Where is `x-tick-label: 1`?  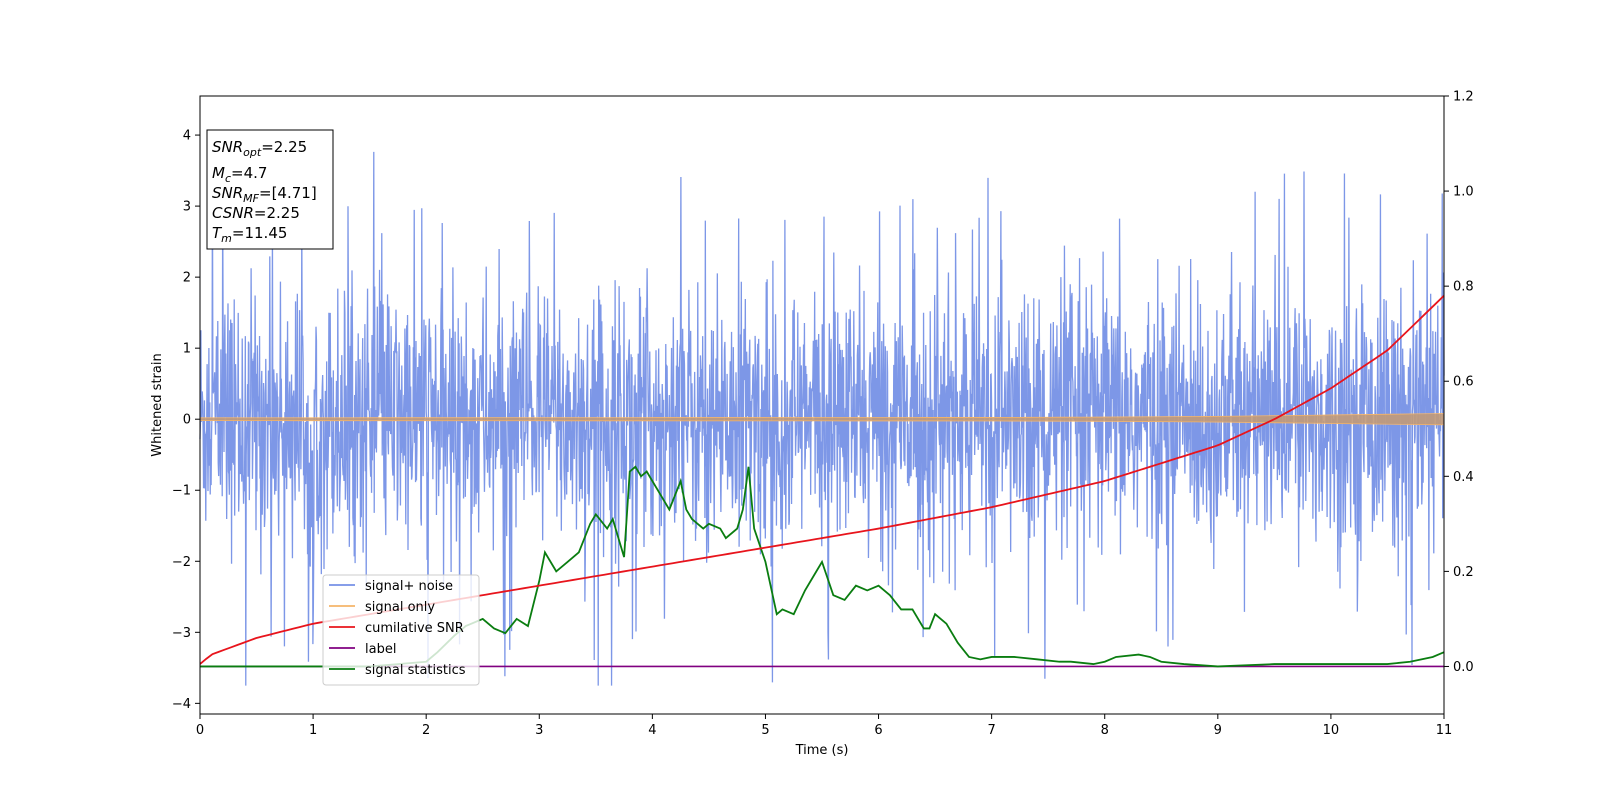
x-tick-label: 1 is located at coordinates (313, 730).